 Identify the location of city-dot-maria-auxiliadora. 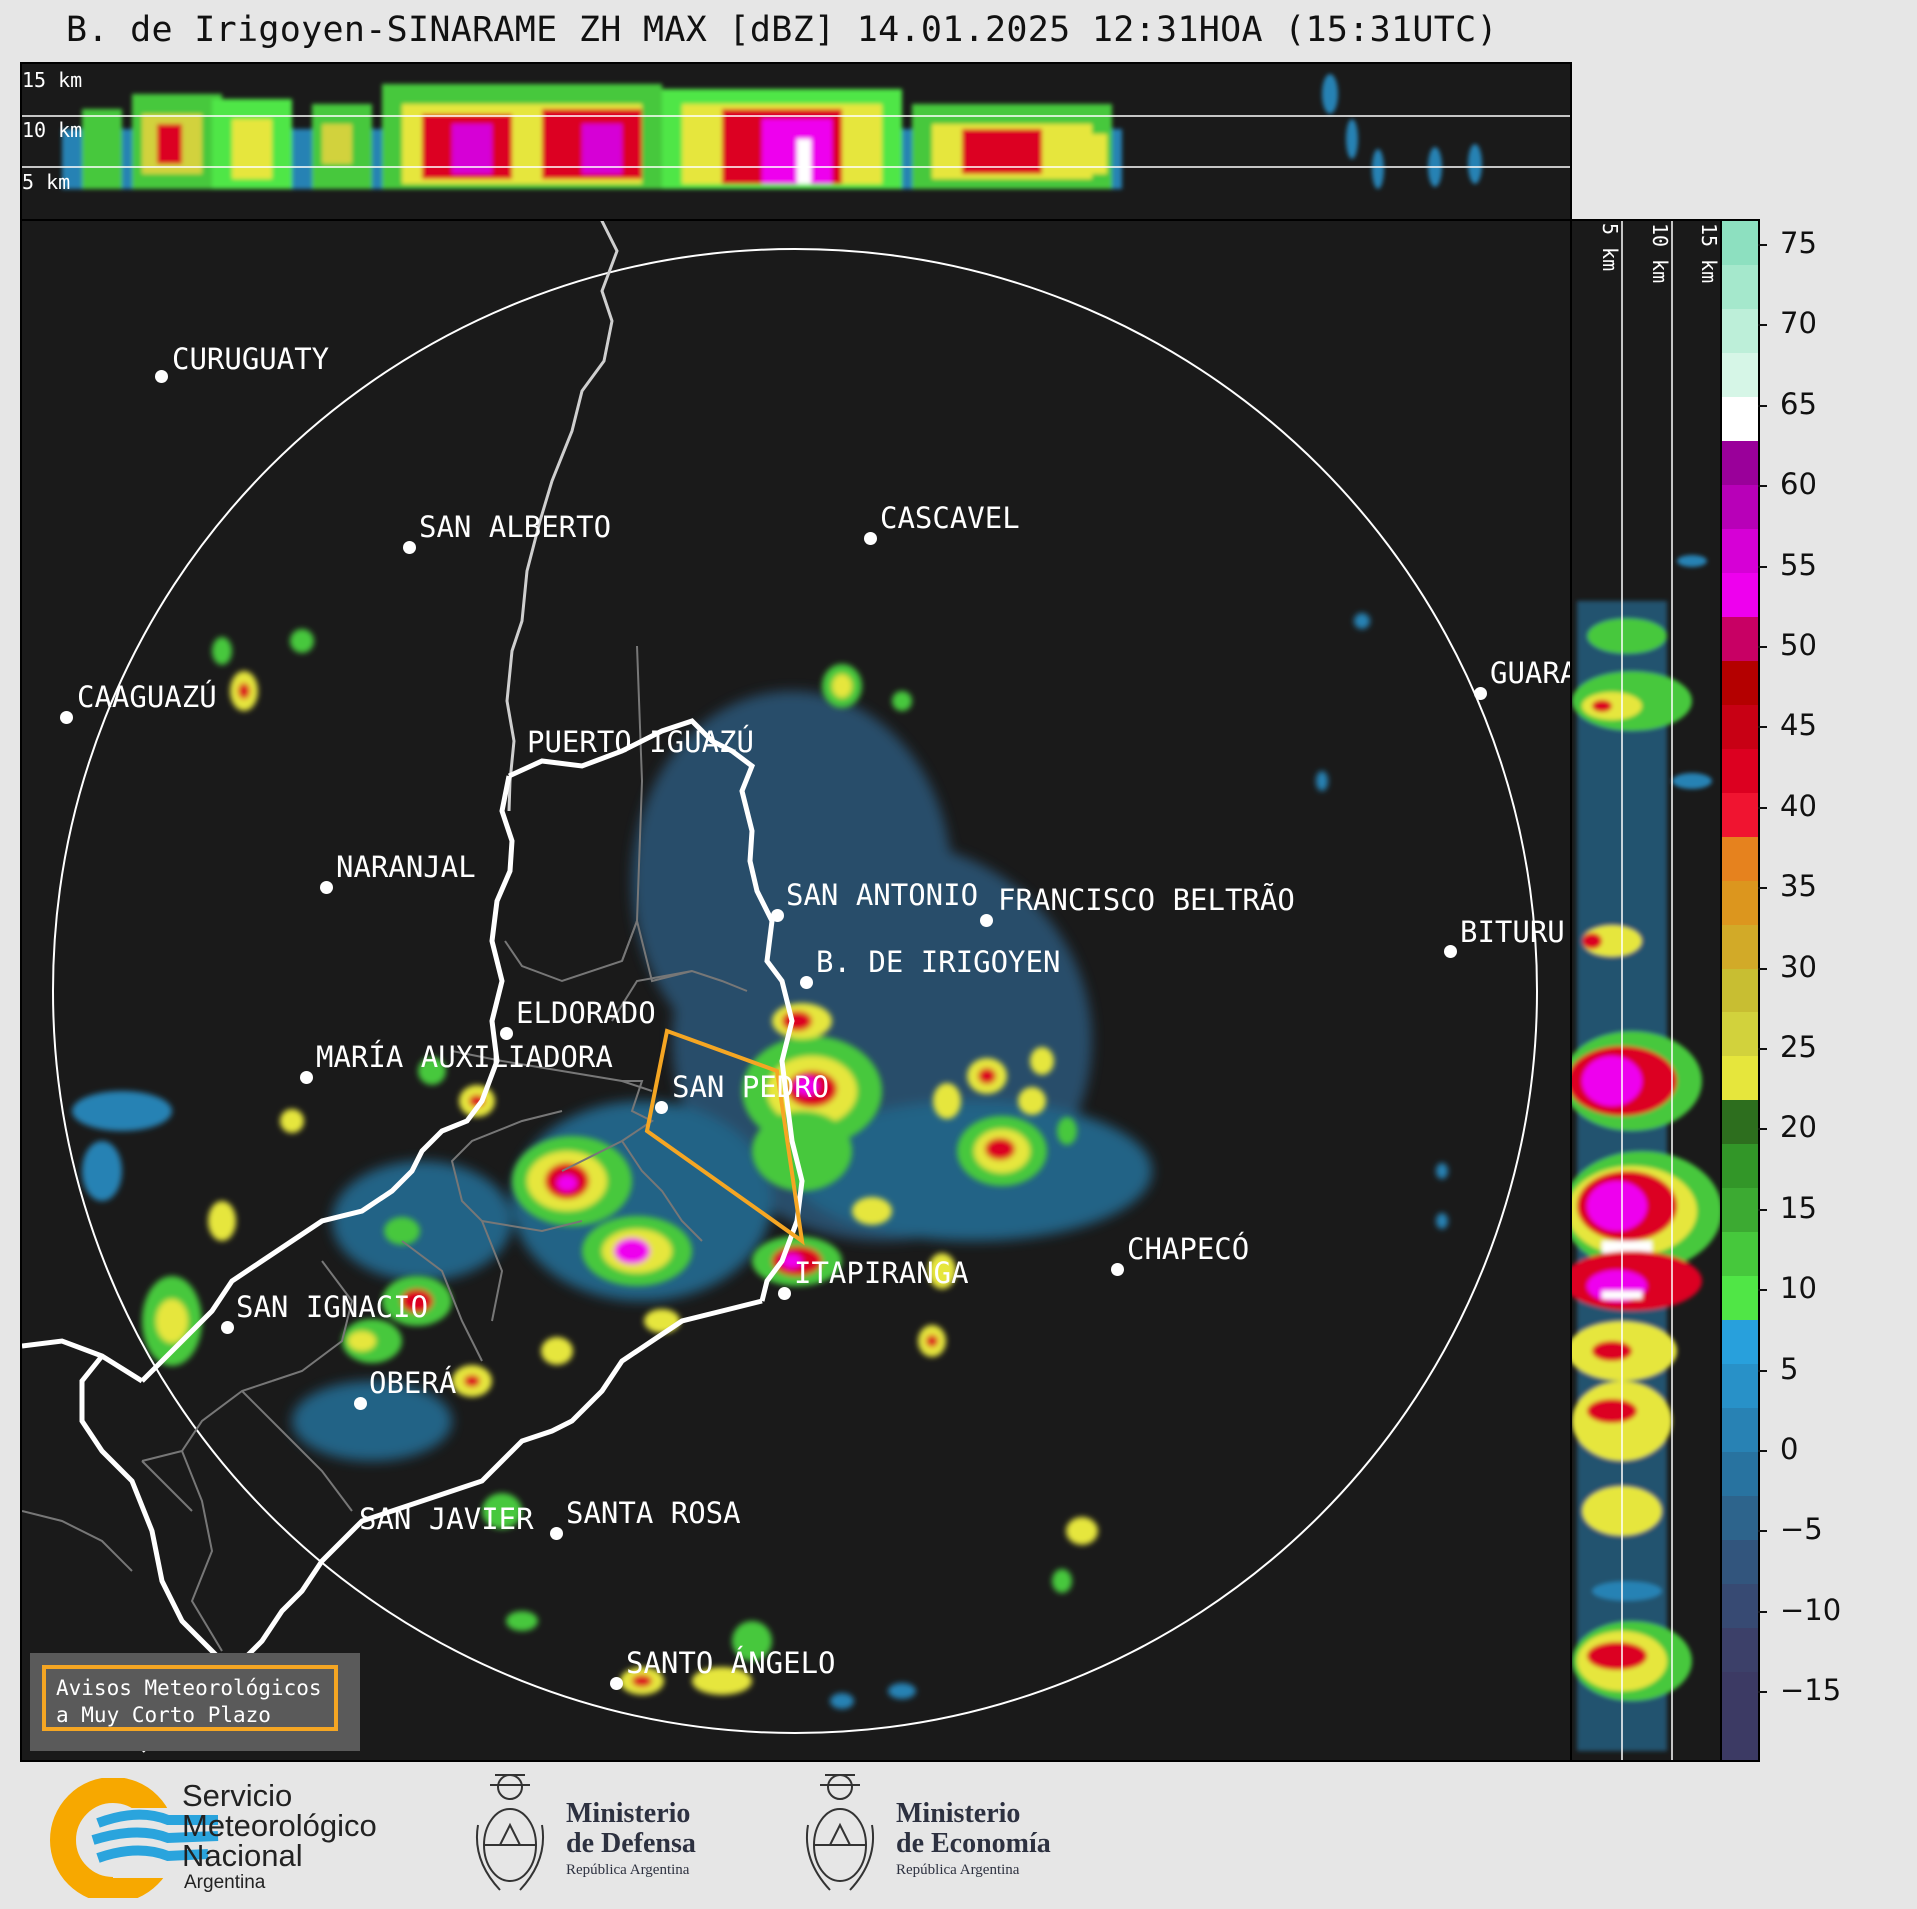
(306, 1077).